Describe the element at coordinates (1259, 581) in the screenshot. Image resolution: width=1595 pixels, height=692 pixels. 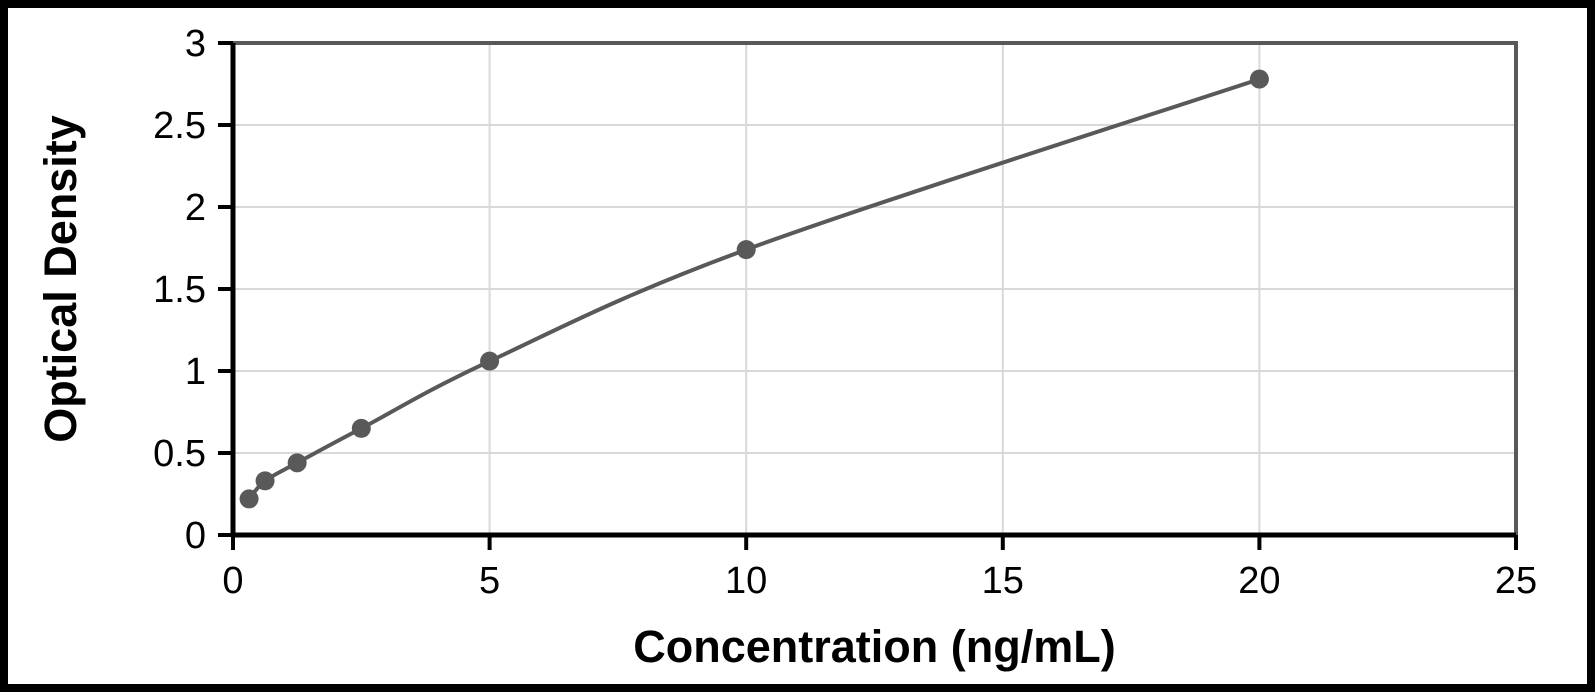
I see `x-tick-label: 20` at that location.